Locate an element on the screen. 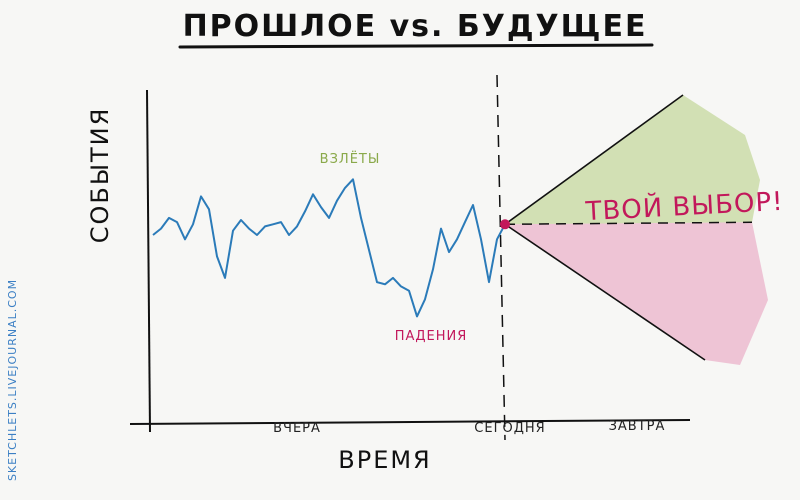 The width and height of the screenshot is (800, 500). chart-title: ПРОШЛОЕ vs. БУДУЩЕЕ is located at coordinates (415, 26).